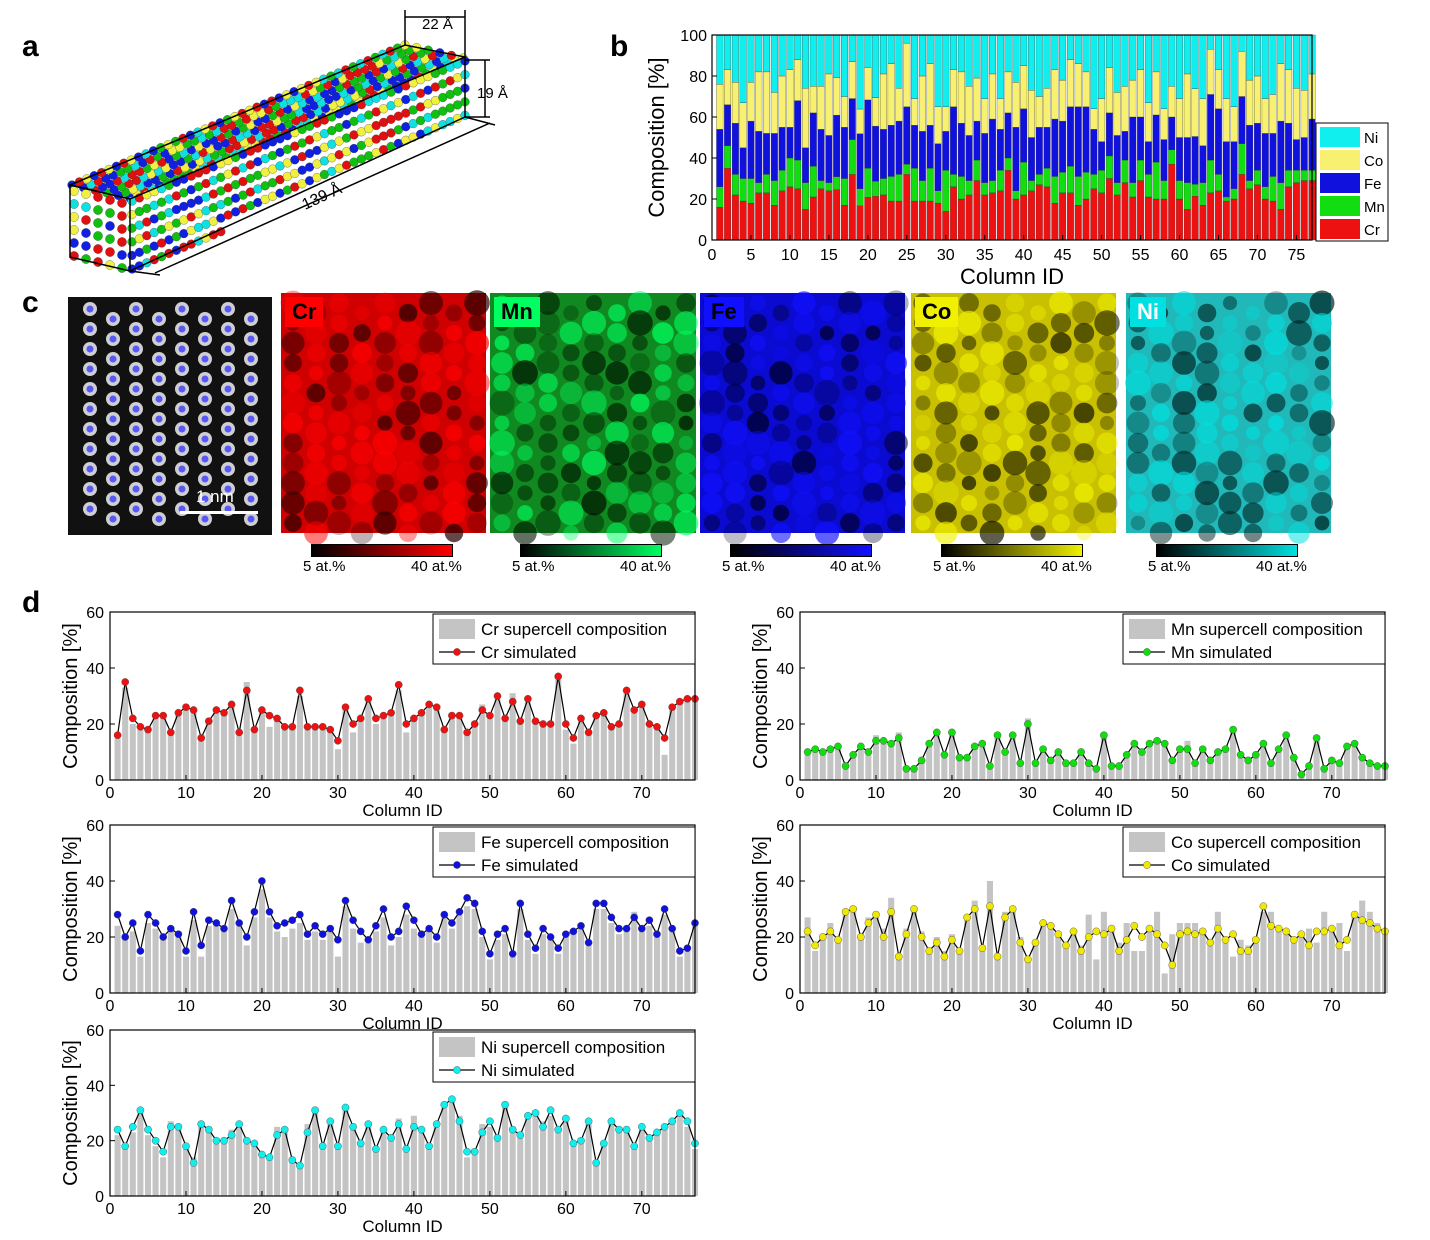 The image size is (1430, 1240). I want to click on plot-frame, so click(402, 696).